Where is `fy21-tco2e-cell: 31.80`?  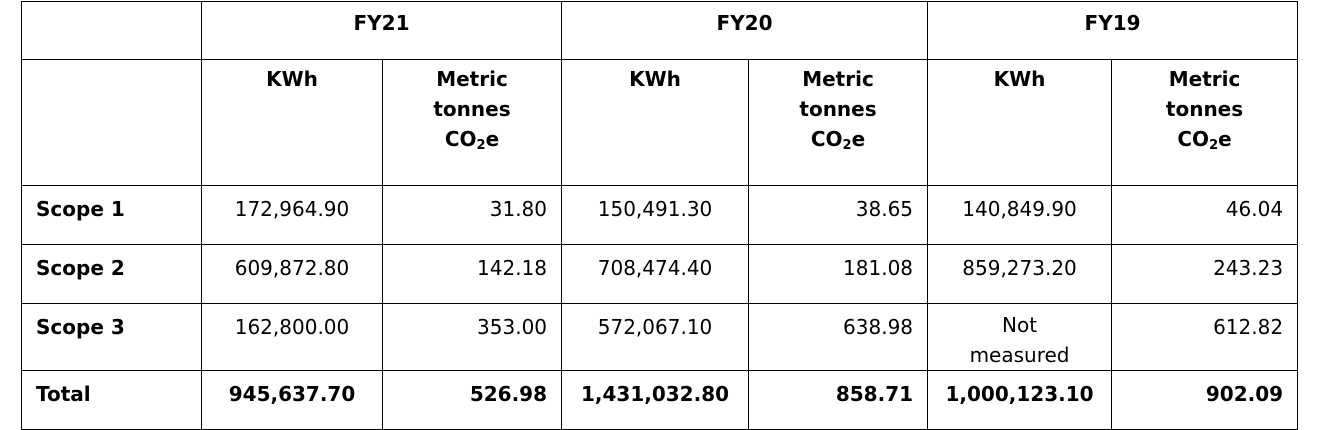 fy21-tco2e-cell: 31.80 is located at coordinates (472, 215).